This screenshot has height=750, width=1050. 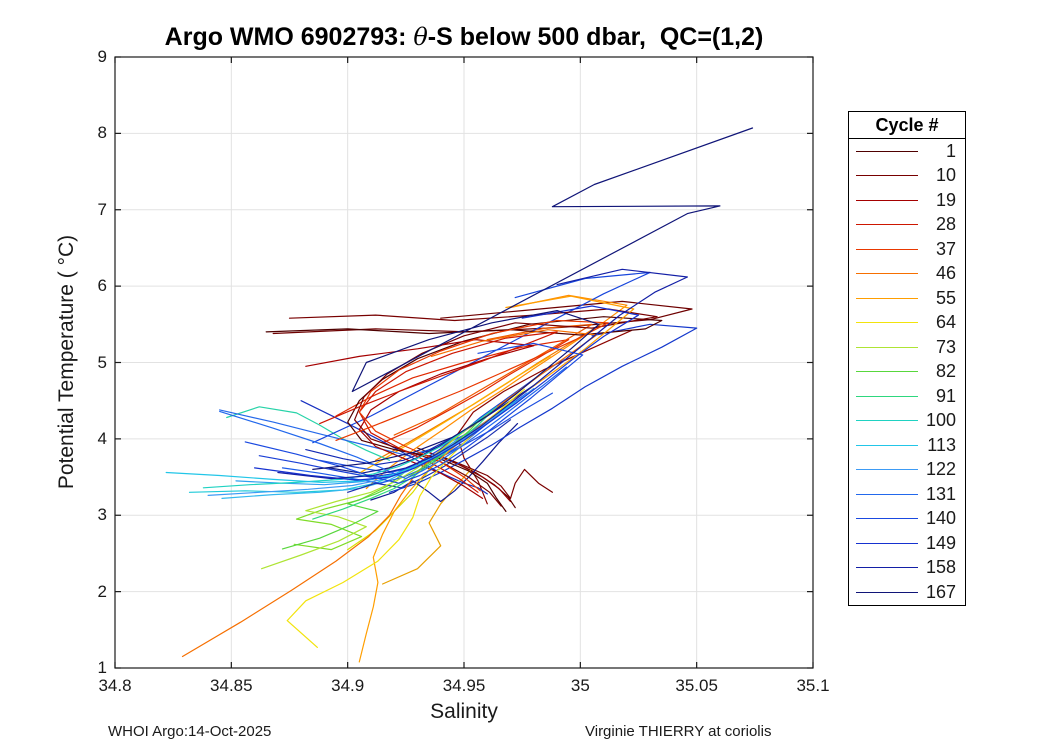 What do you see at coordinates (945, 224) in the screenshot?
I see `legend-cycle-number: 28` at bounding box center [945, 224].